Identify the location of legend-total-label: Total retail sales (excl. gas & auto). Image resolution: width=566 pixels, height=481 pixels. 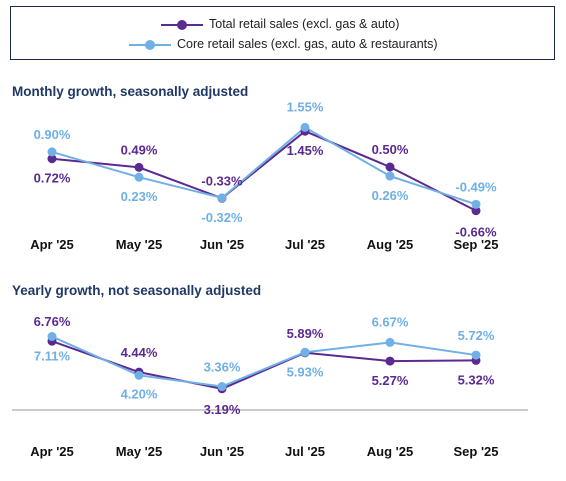
(304, 24).